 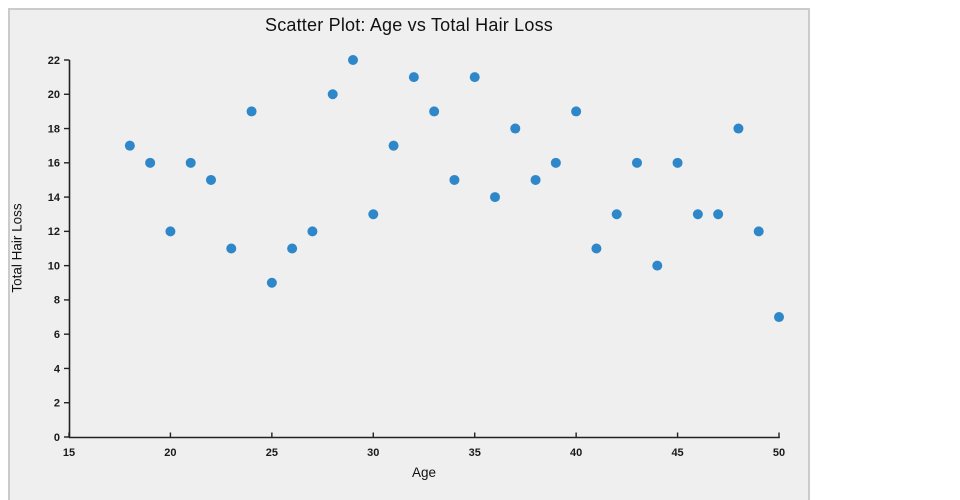 I want to click on x-tick-label: 50, so click(x=779, y=453).